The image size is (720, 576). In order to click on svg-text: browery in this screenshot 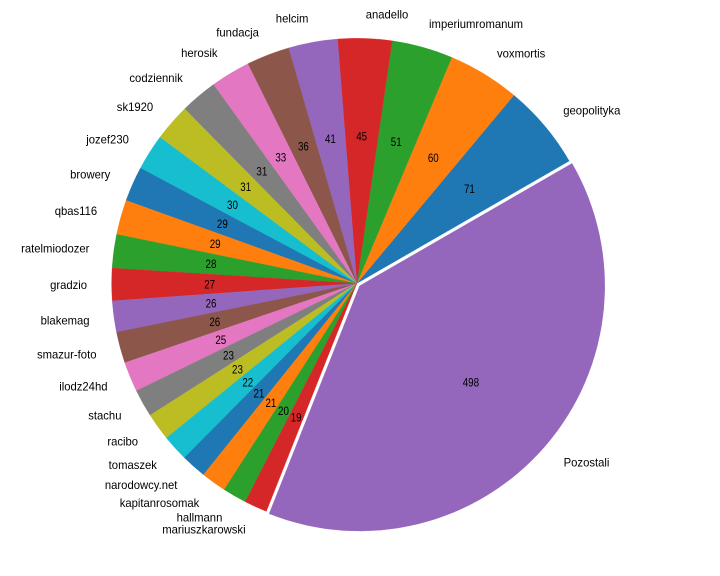, I will do `click(90, 174)`.